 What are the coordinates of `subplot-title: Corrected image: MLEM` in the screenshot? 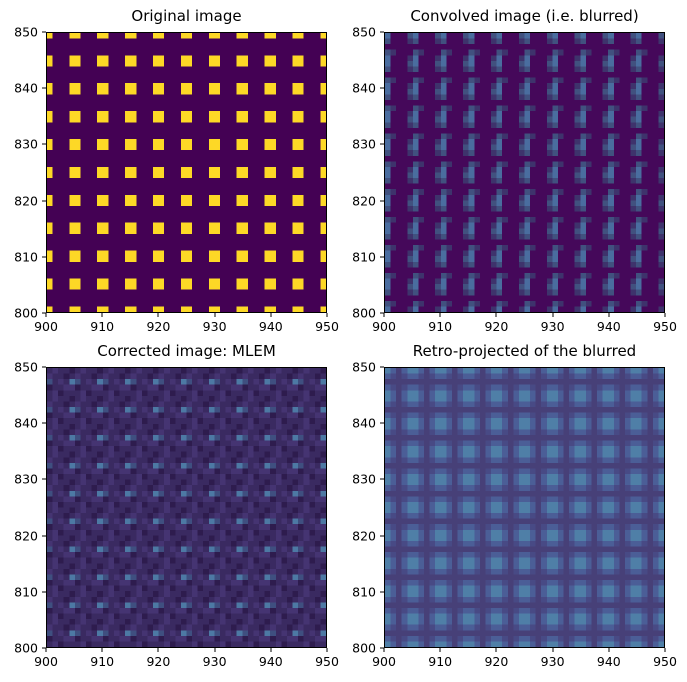 It's located at (186, 351).